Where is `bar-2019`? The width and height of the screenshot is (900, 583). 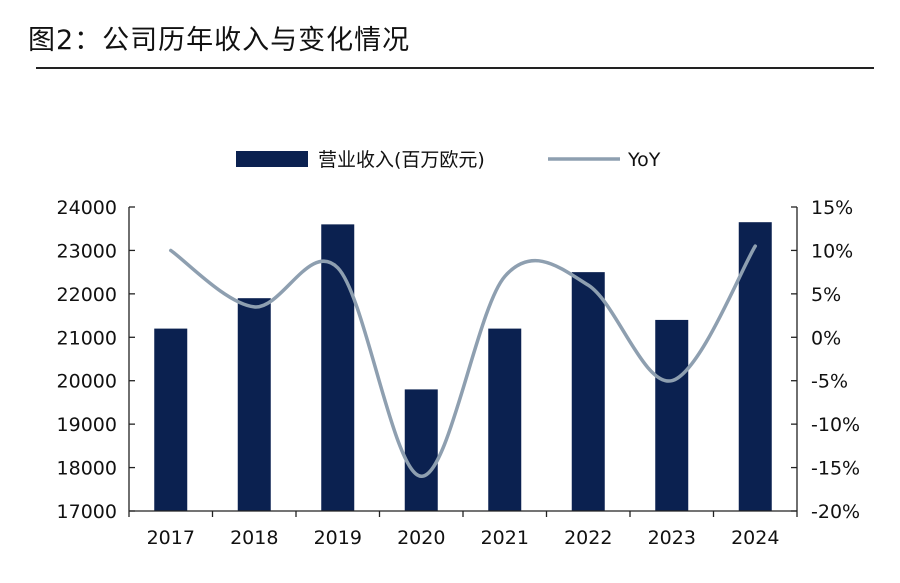 bar-2019 is located at coordinates (338, 367).